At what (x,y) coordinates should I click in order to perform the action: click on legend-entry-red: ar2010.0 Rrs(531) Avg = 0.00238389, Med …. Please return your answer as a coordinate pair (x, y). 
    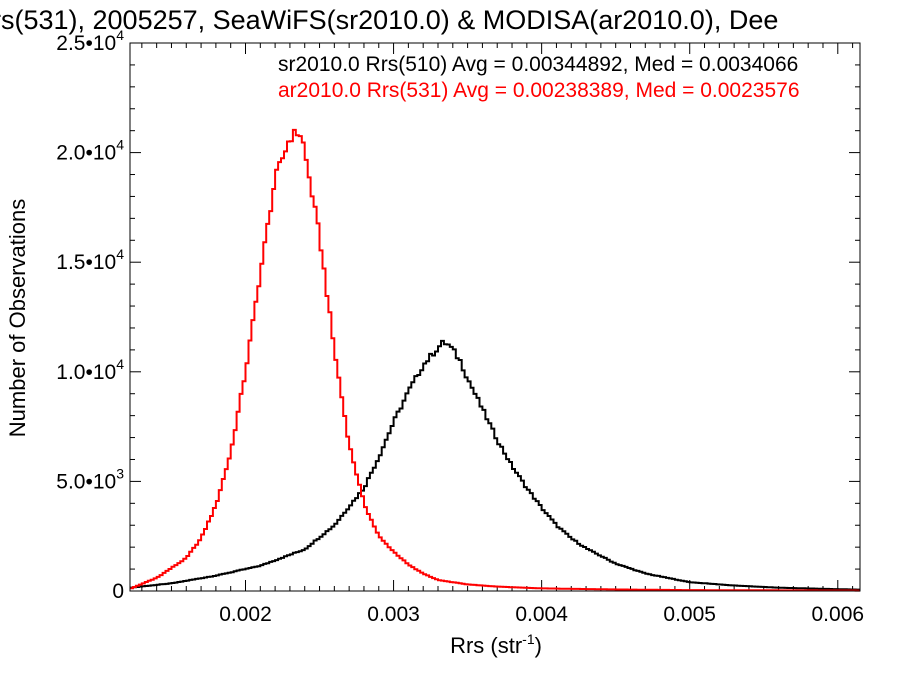
    Looking at the image, I should click on (539, 90).